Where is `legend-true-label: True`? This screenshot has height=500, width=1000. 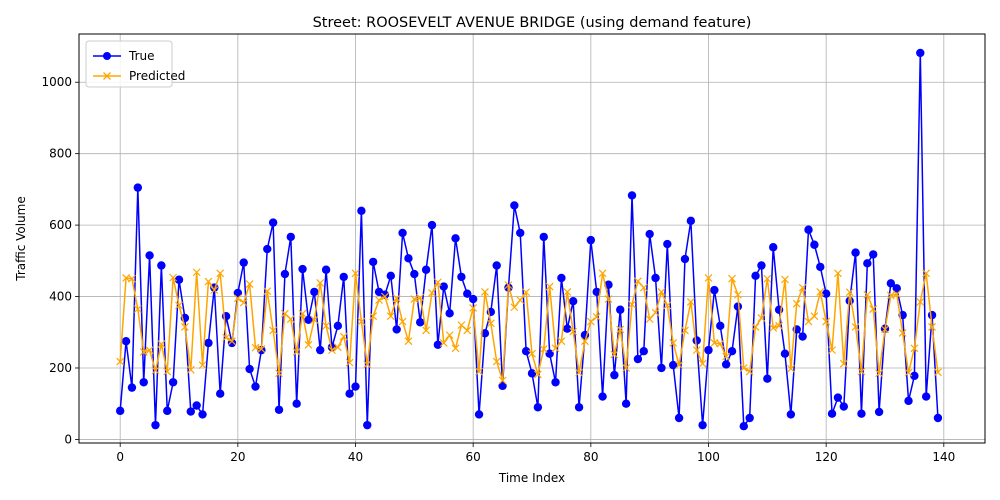 legend-true-label: True is located at coordinates (141, 56).